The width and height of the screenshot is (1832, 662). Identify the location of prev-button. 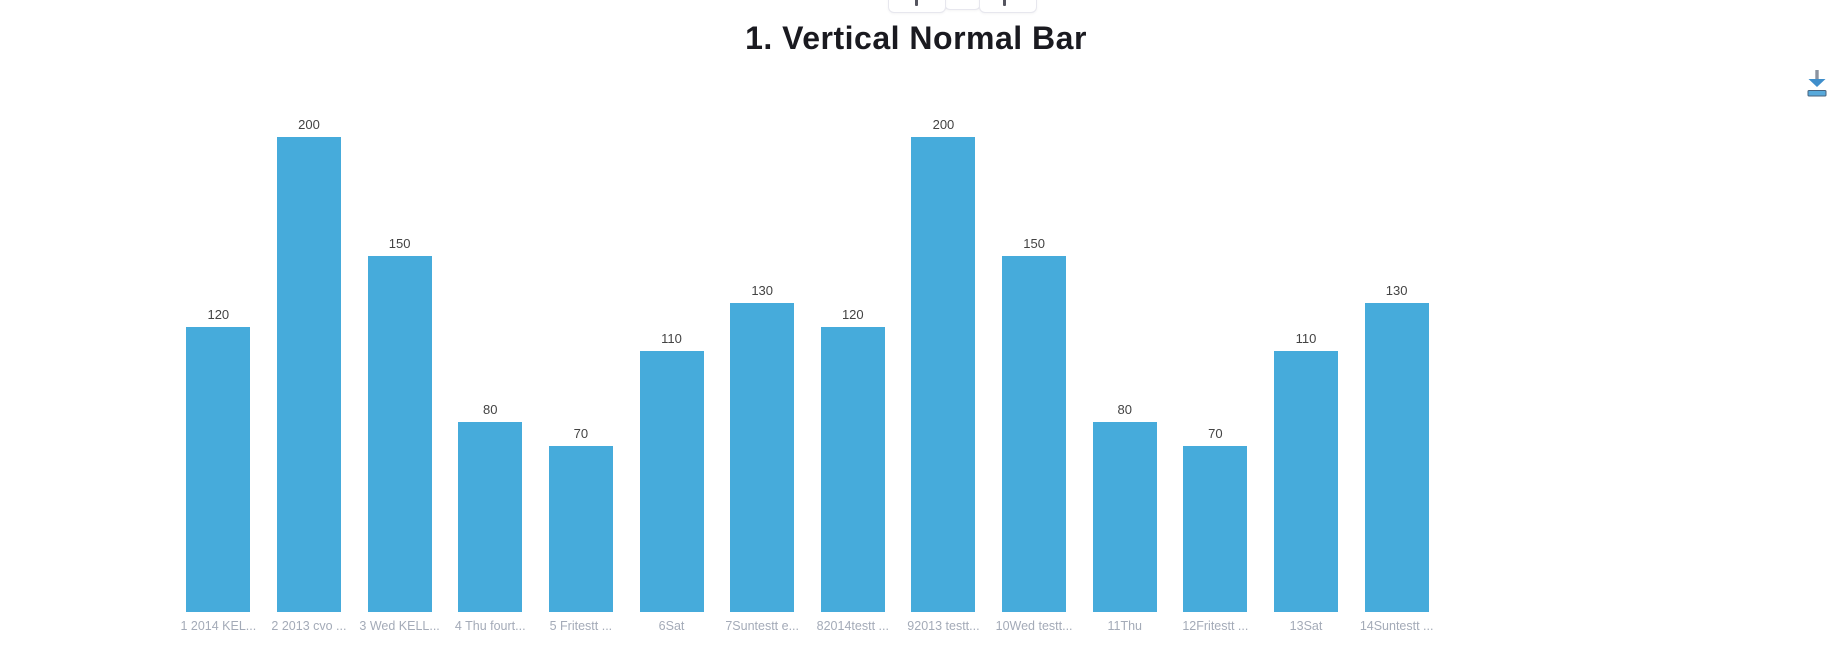
(917, 6).